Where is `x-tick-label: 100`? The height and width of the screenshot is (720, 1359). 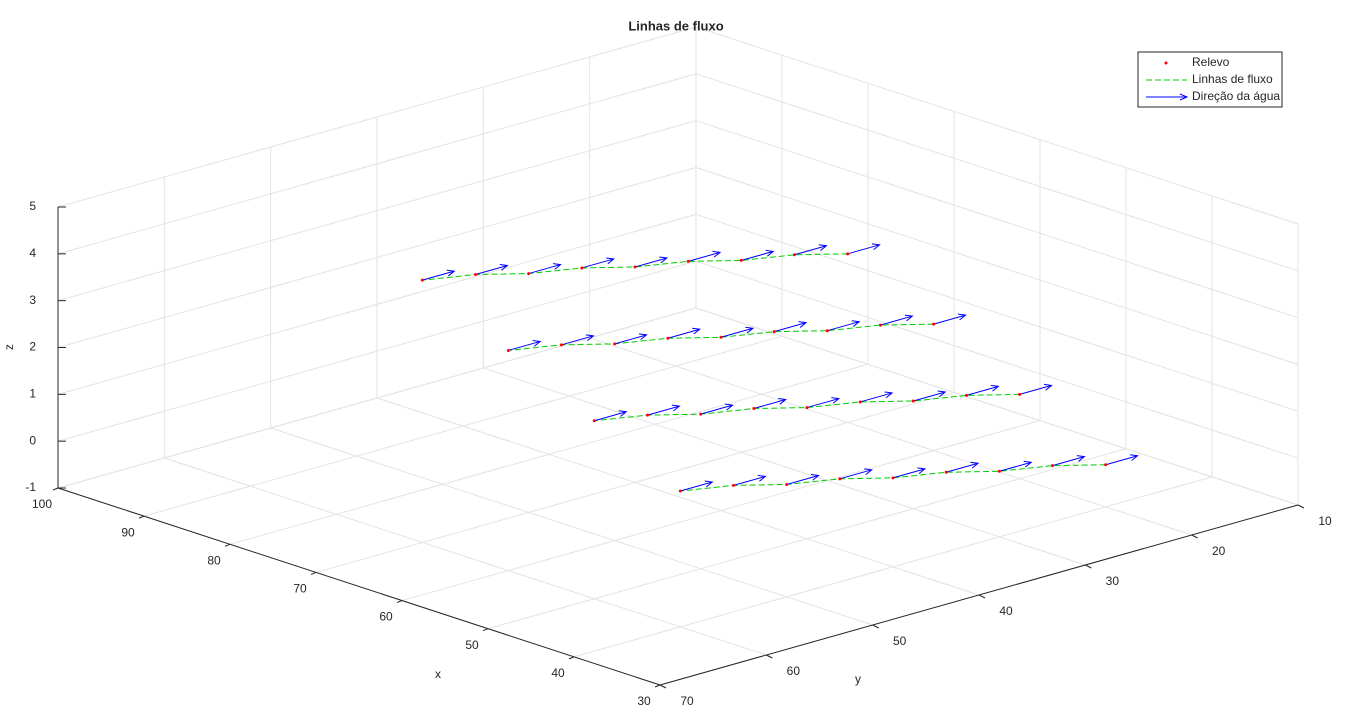
x-tick-label: 100 is located at coordinates (42, 504).